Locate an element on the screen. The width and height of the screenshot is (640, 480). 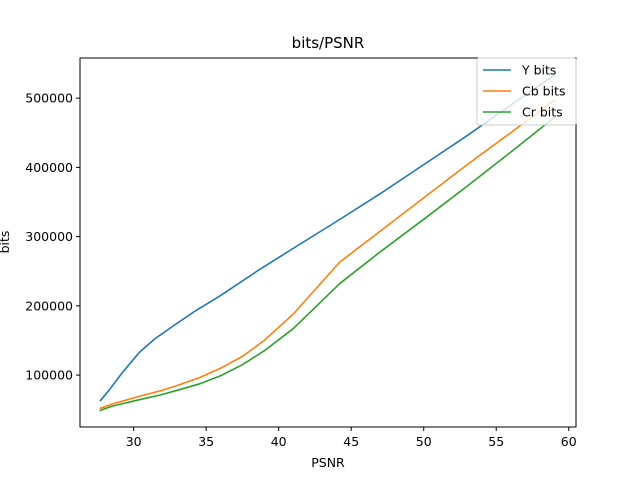
x-tick-label: 30 is located at coordinates (134, 441).